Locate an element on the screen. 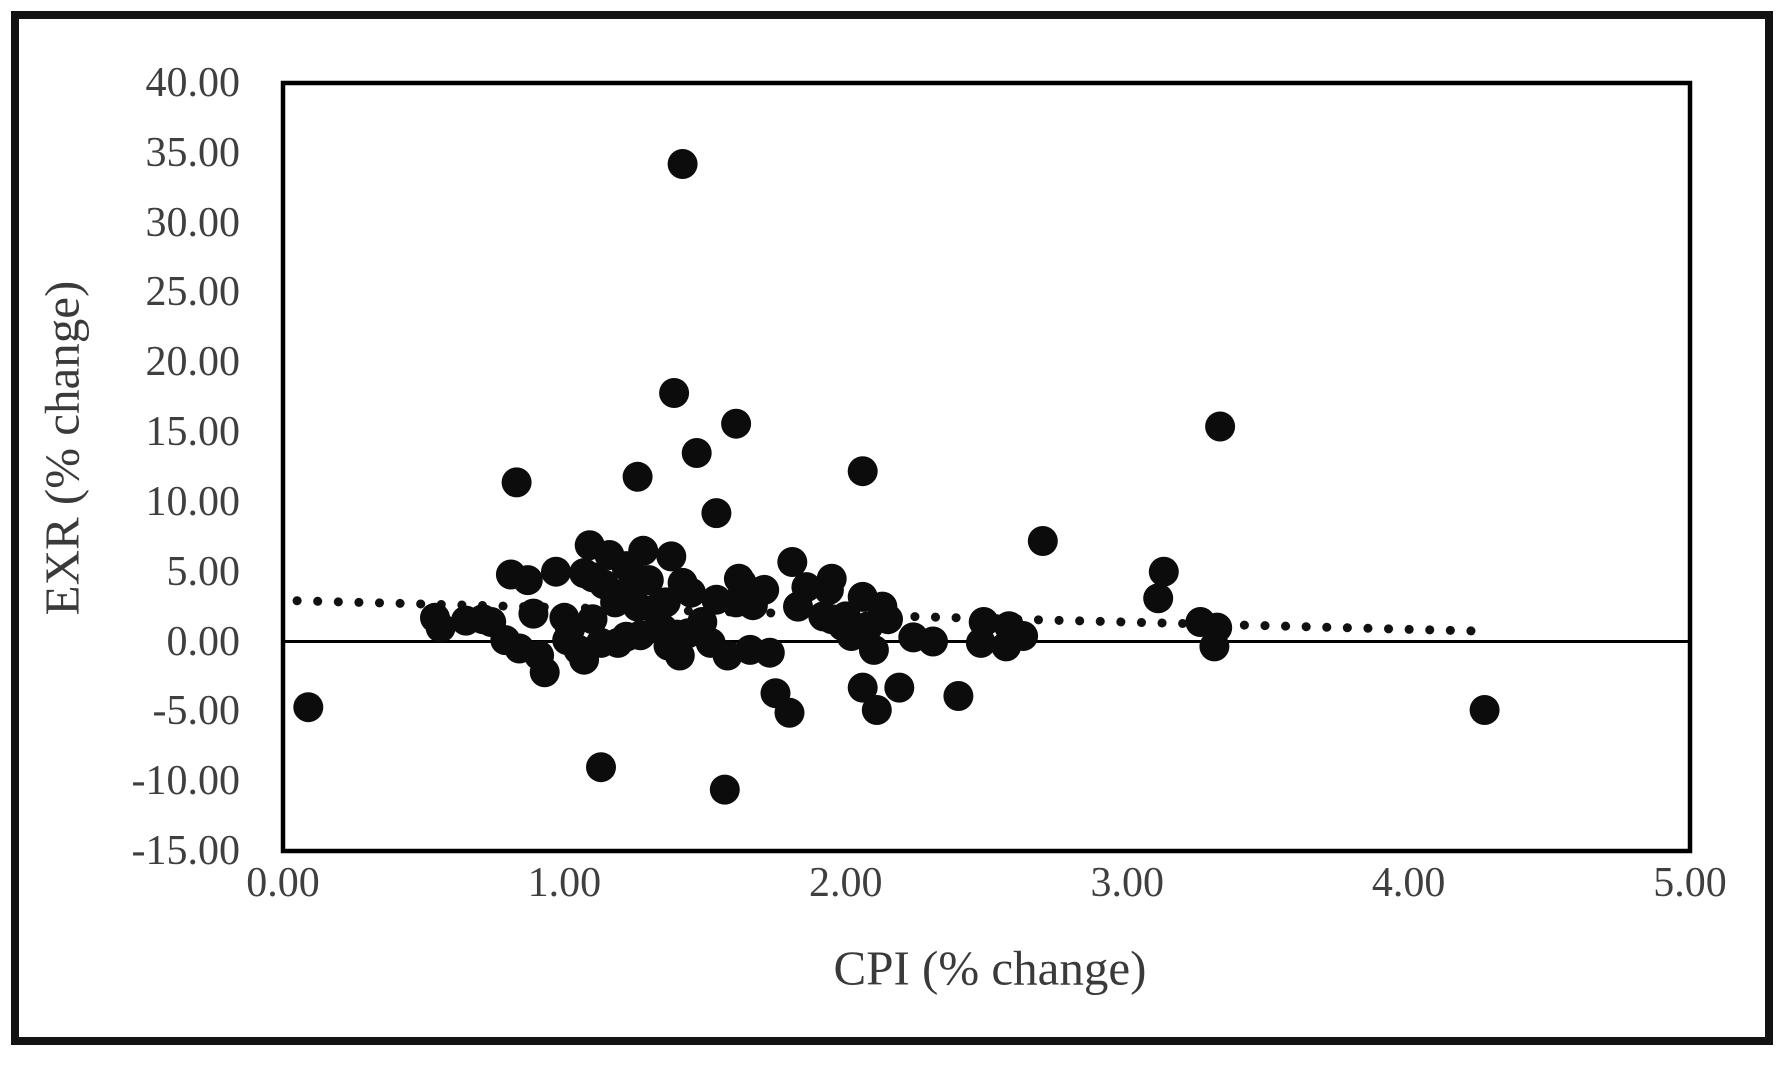 The height and width of the screenshot is (1076, 1785). y-tick-label: 15.00 is located at coordinates (193, 432).